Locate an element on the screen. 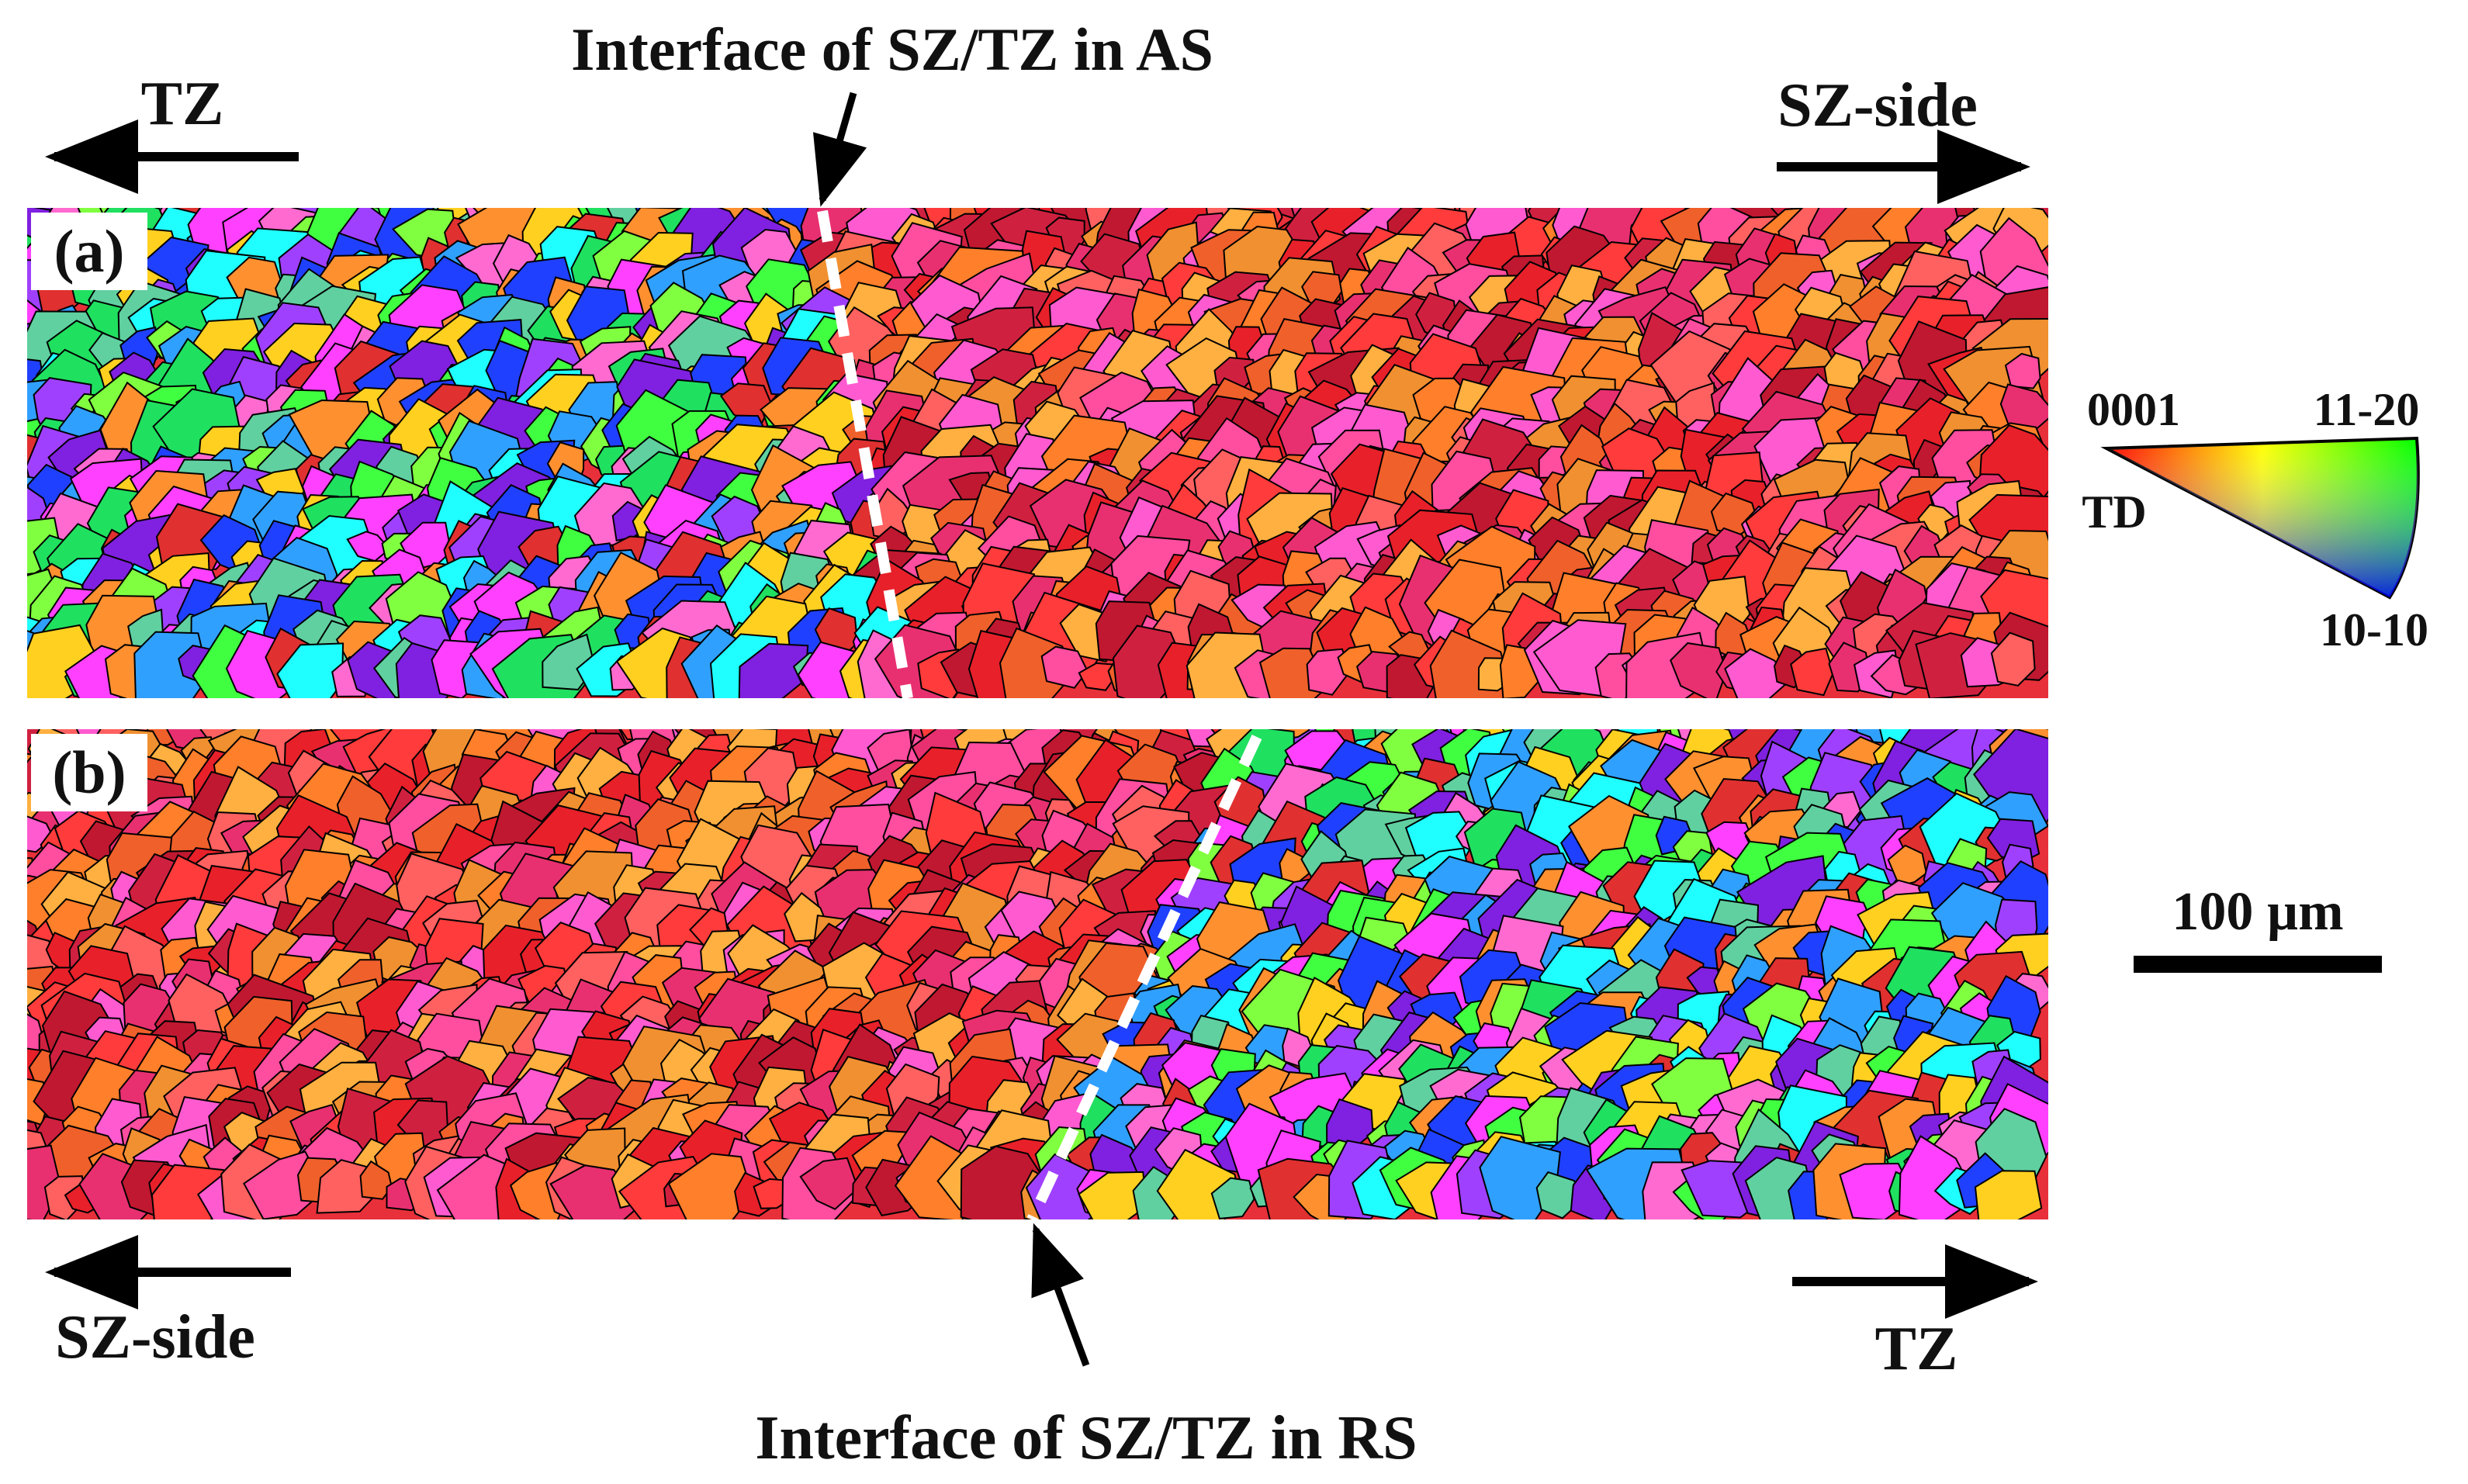 The height and width of the screenshot is (1484, 2468). interface-line-b is located at coordinates (1144, 978).